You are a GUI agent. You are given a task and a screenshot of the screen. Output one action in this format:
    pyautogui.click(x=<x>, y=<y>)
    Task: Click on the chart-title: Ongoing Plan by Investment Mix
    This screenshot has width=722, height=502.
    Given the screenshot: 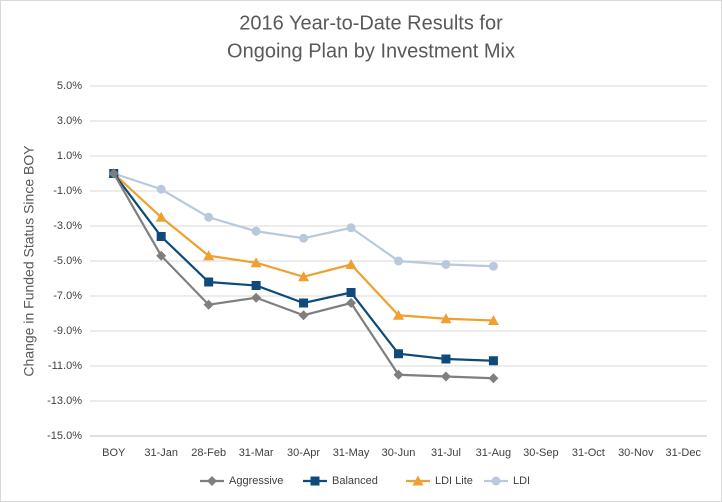 What is the action you would take?
    pyautogui.click(x=371, y=51)
    